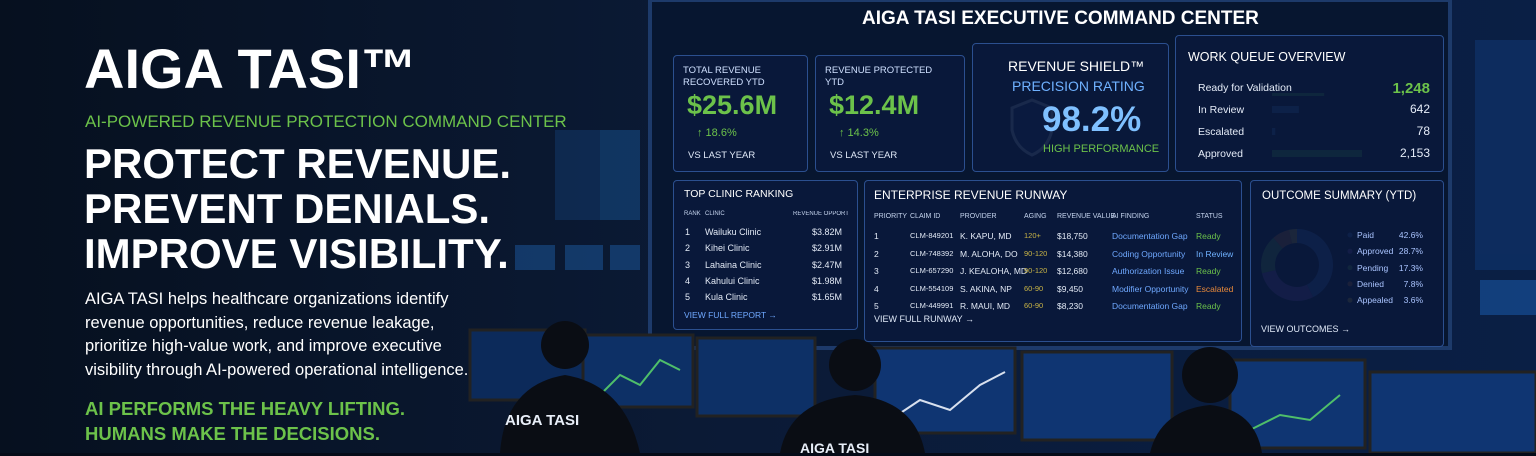 This screenshot has width=1536, height=456. What do you see at coordinates (1410, 251) in the screenshot?
I see `outcome-value: 28.7%` at bounding box center [1410, 251].